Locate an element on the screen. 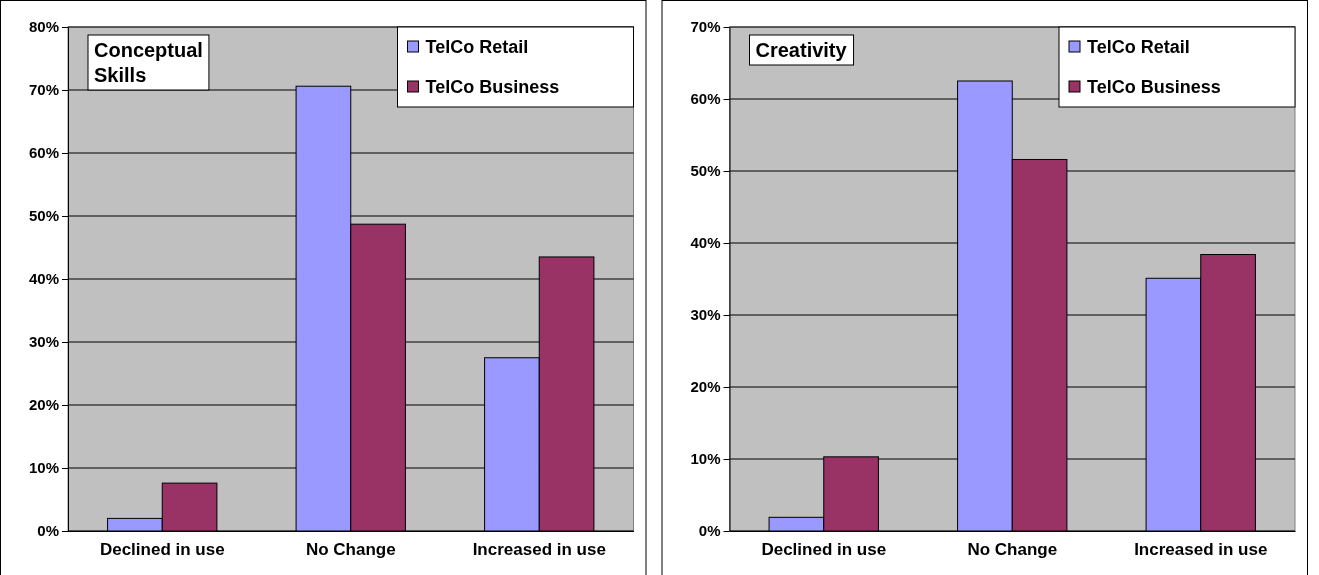 The image size is (1319, 575). text: Conceptual Skills is located at coordinates (148, 62).